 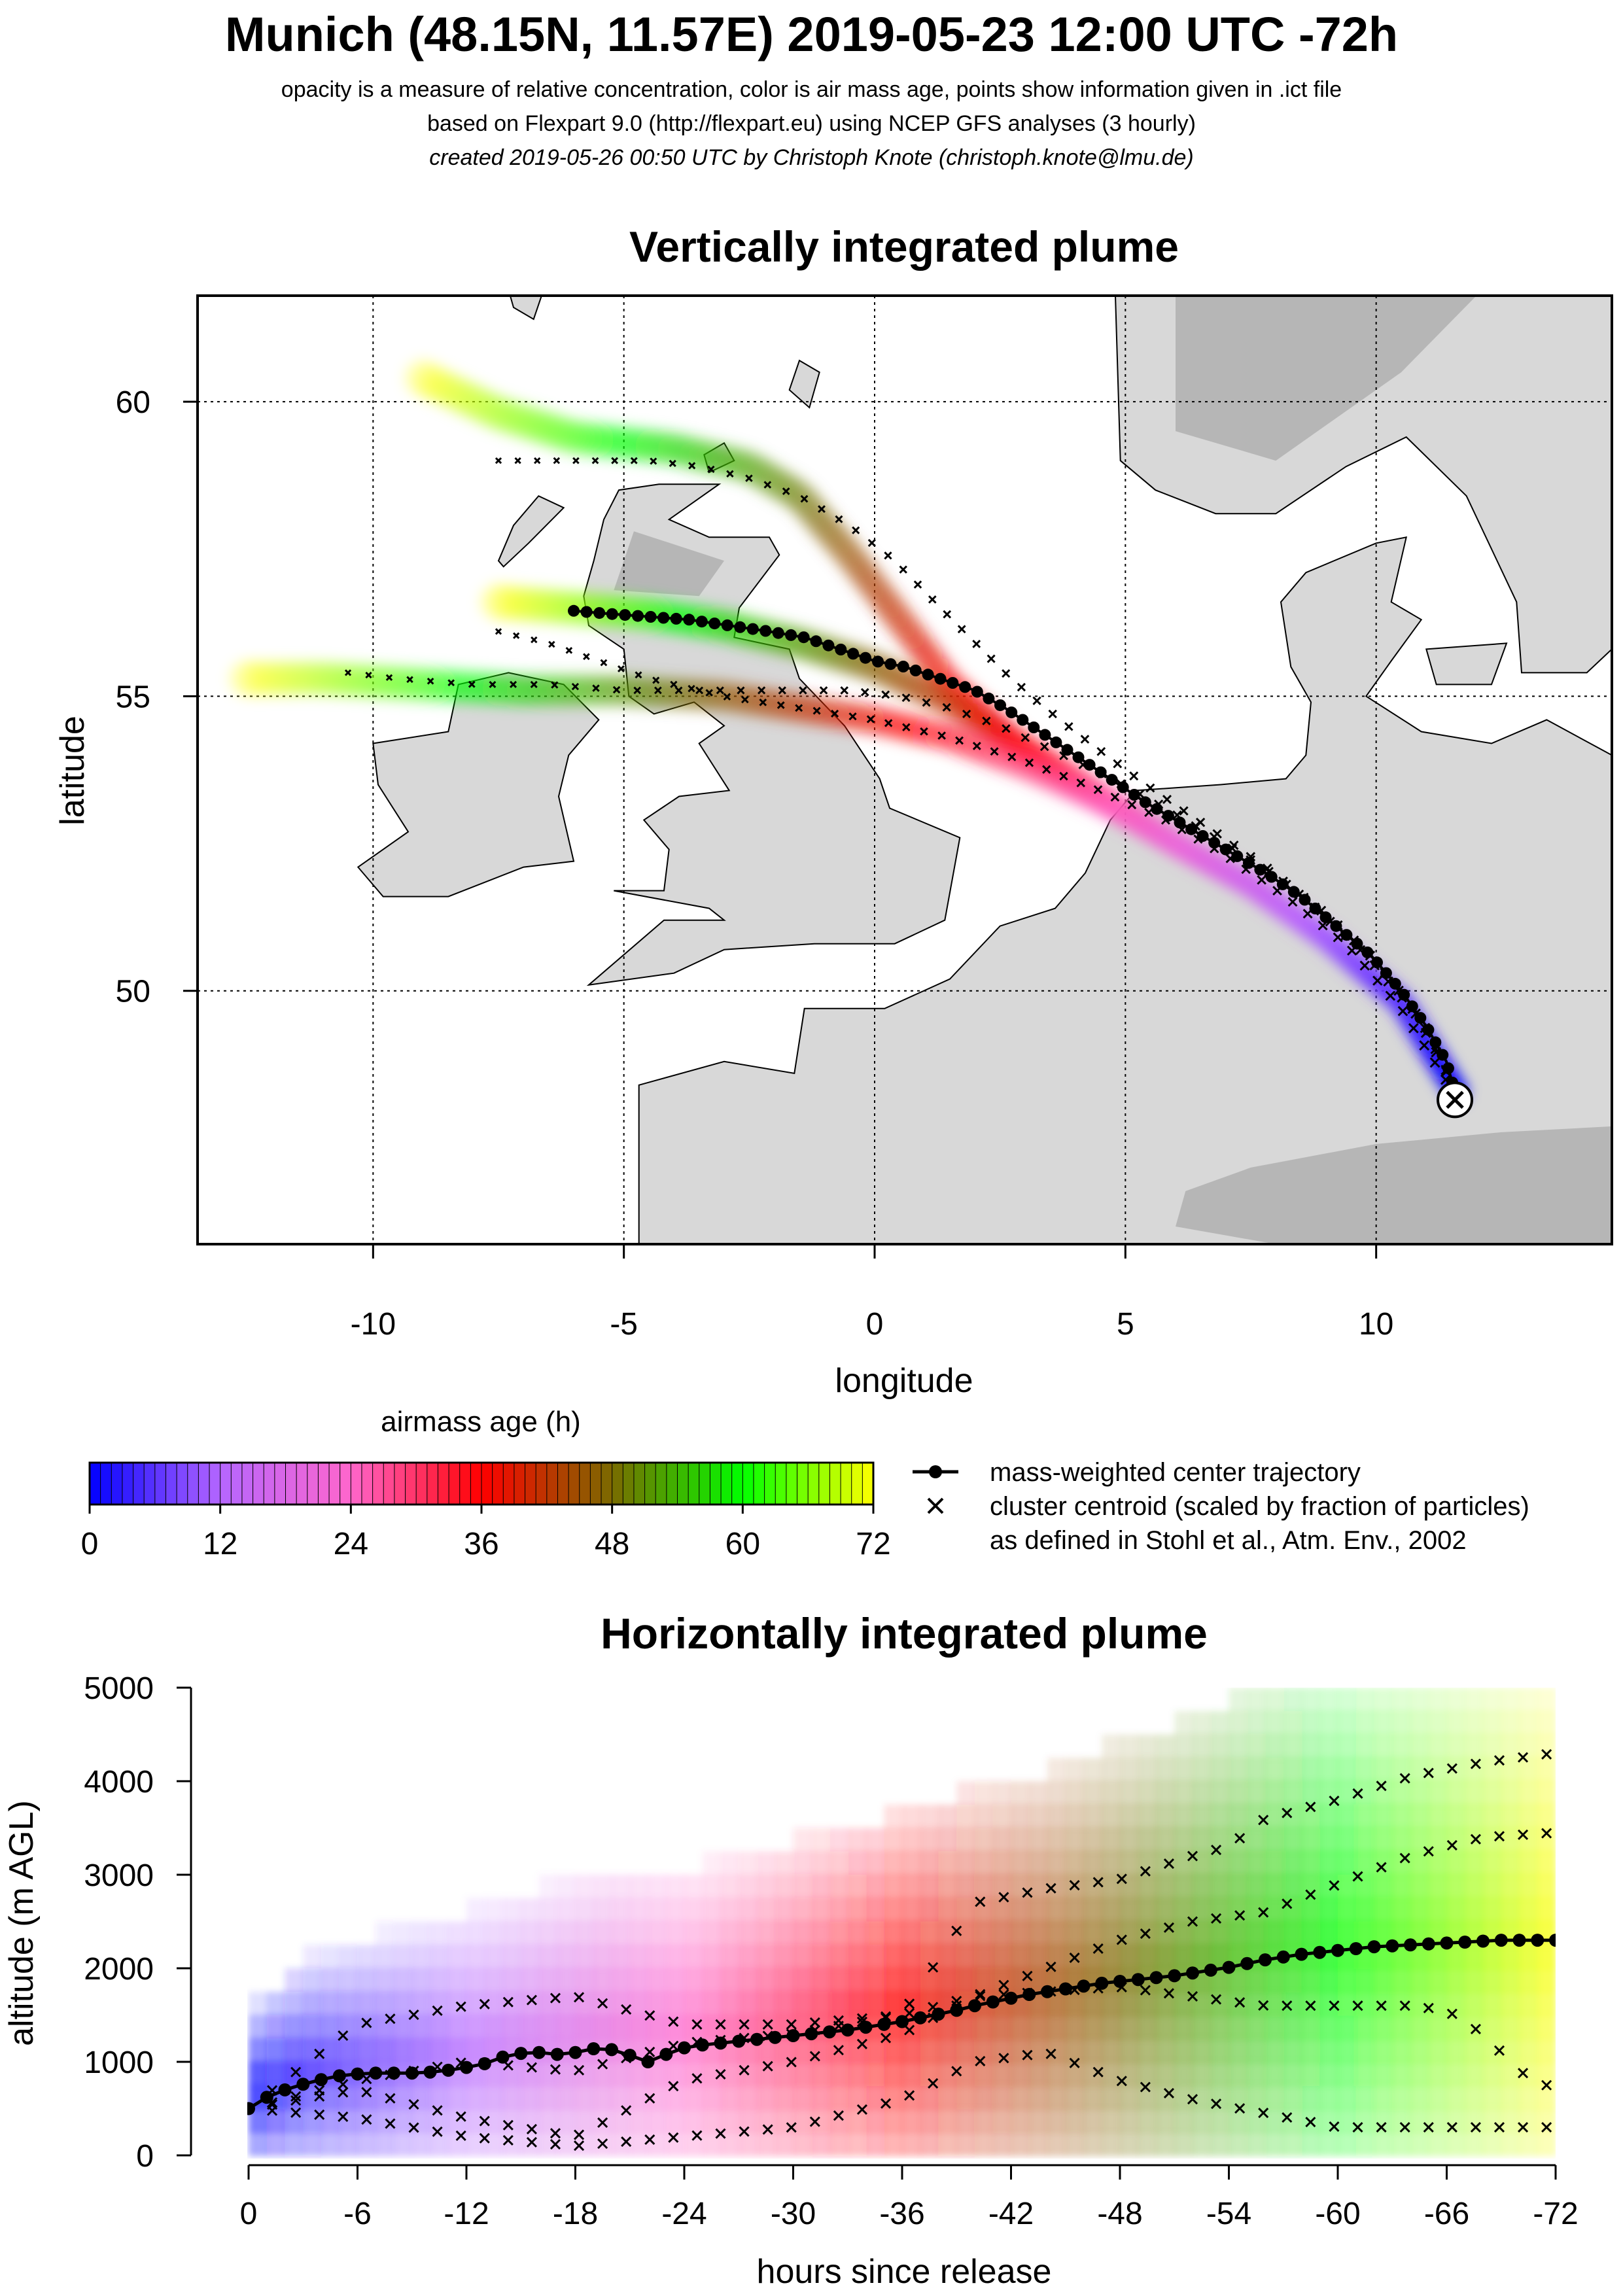 I want to click on plume-blob, so click(x=247, y=678).